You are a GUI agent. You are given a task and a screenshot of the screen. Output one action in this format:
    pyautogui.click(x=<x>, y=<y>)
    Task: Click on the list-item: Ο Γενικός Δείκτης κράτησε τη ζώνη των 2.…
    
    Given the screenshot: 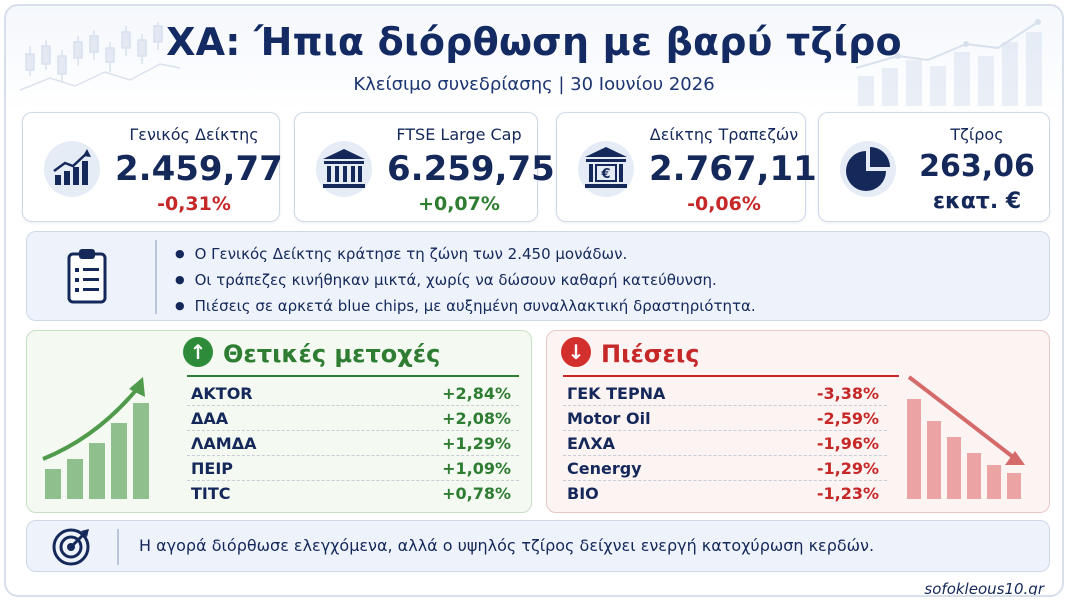 What is the action you would take?
    pyautogui.click(x=465, y=255)
    